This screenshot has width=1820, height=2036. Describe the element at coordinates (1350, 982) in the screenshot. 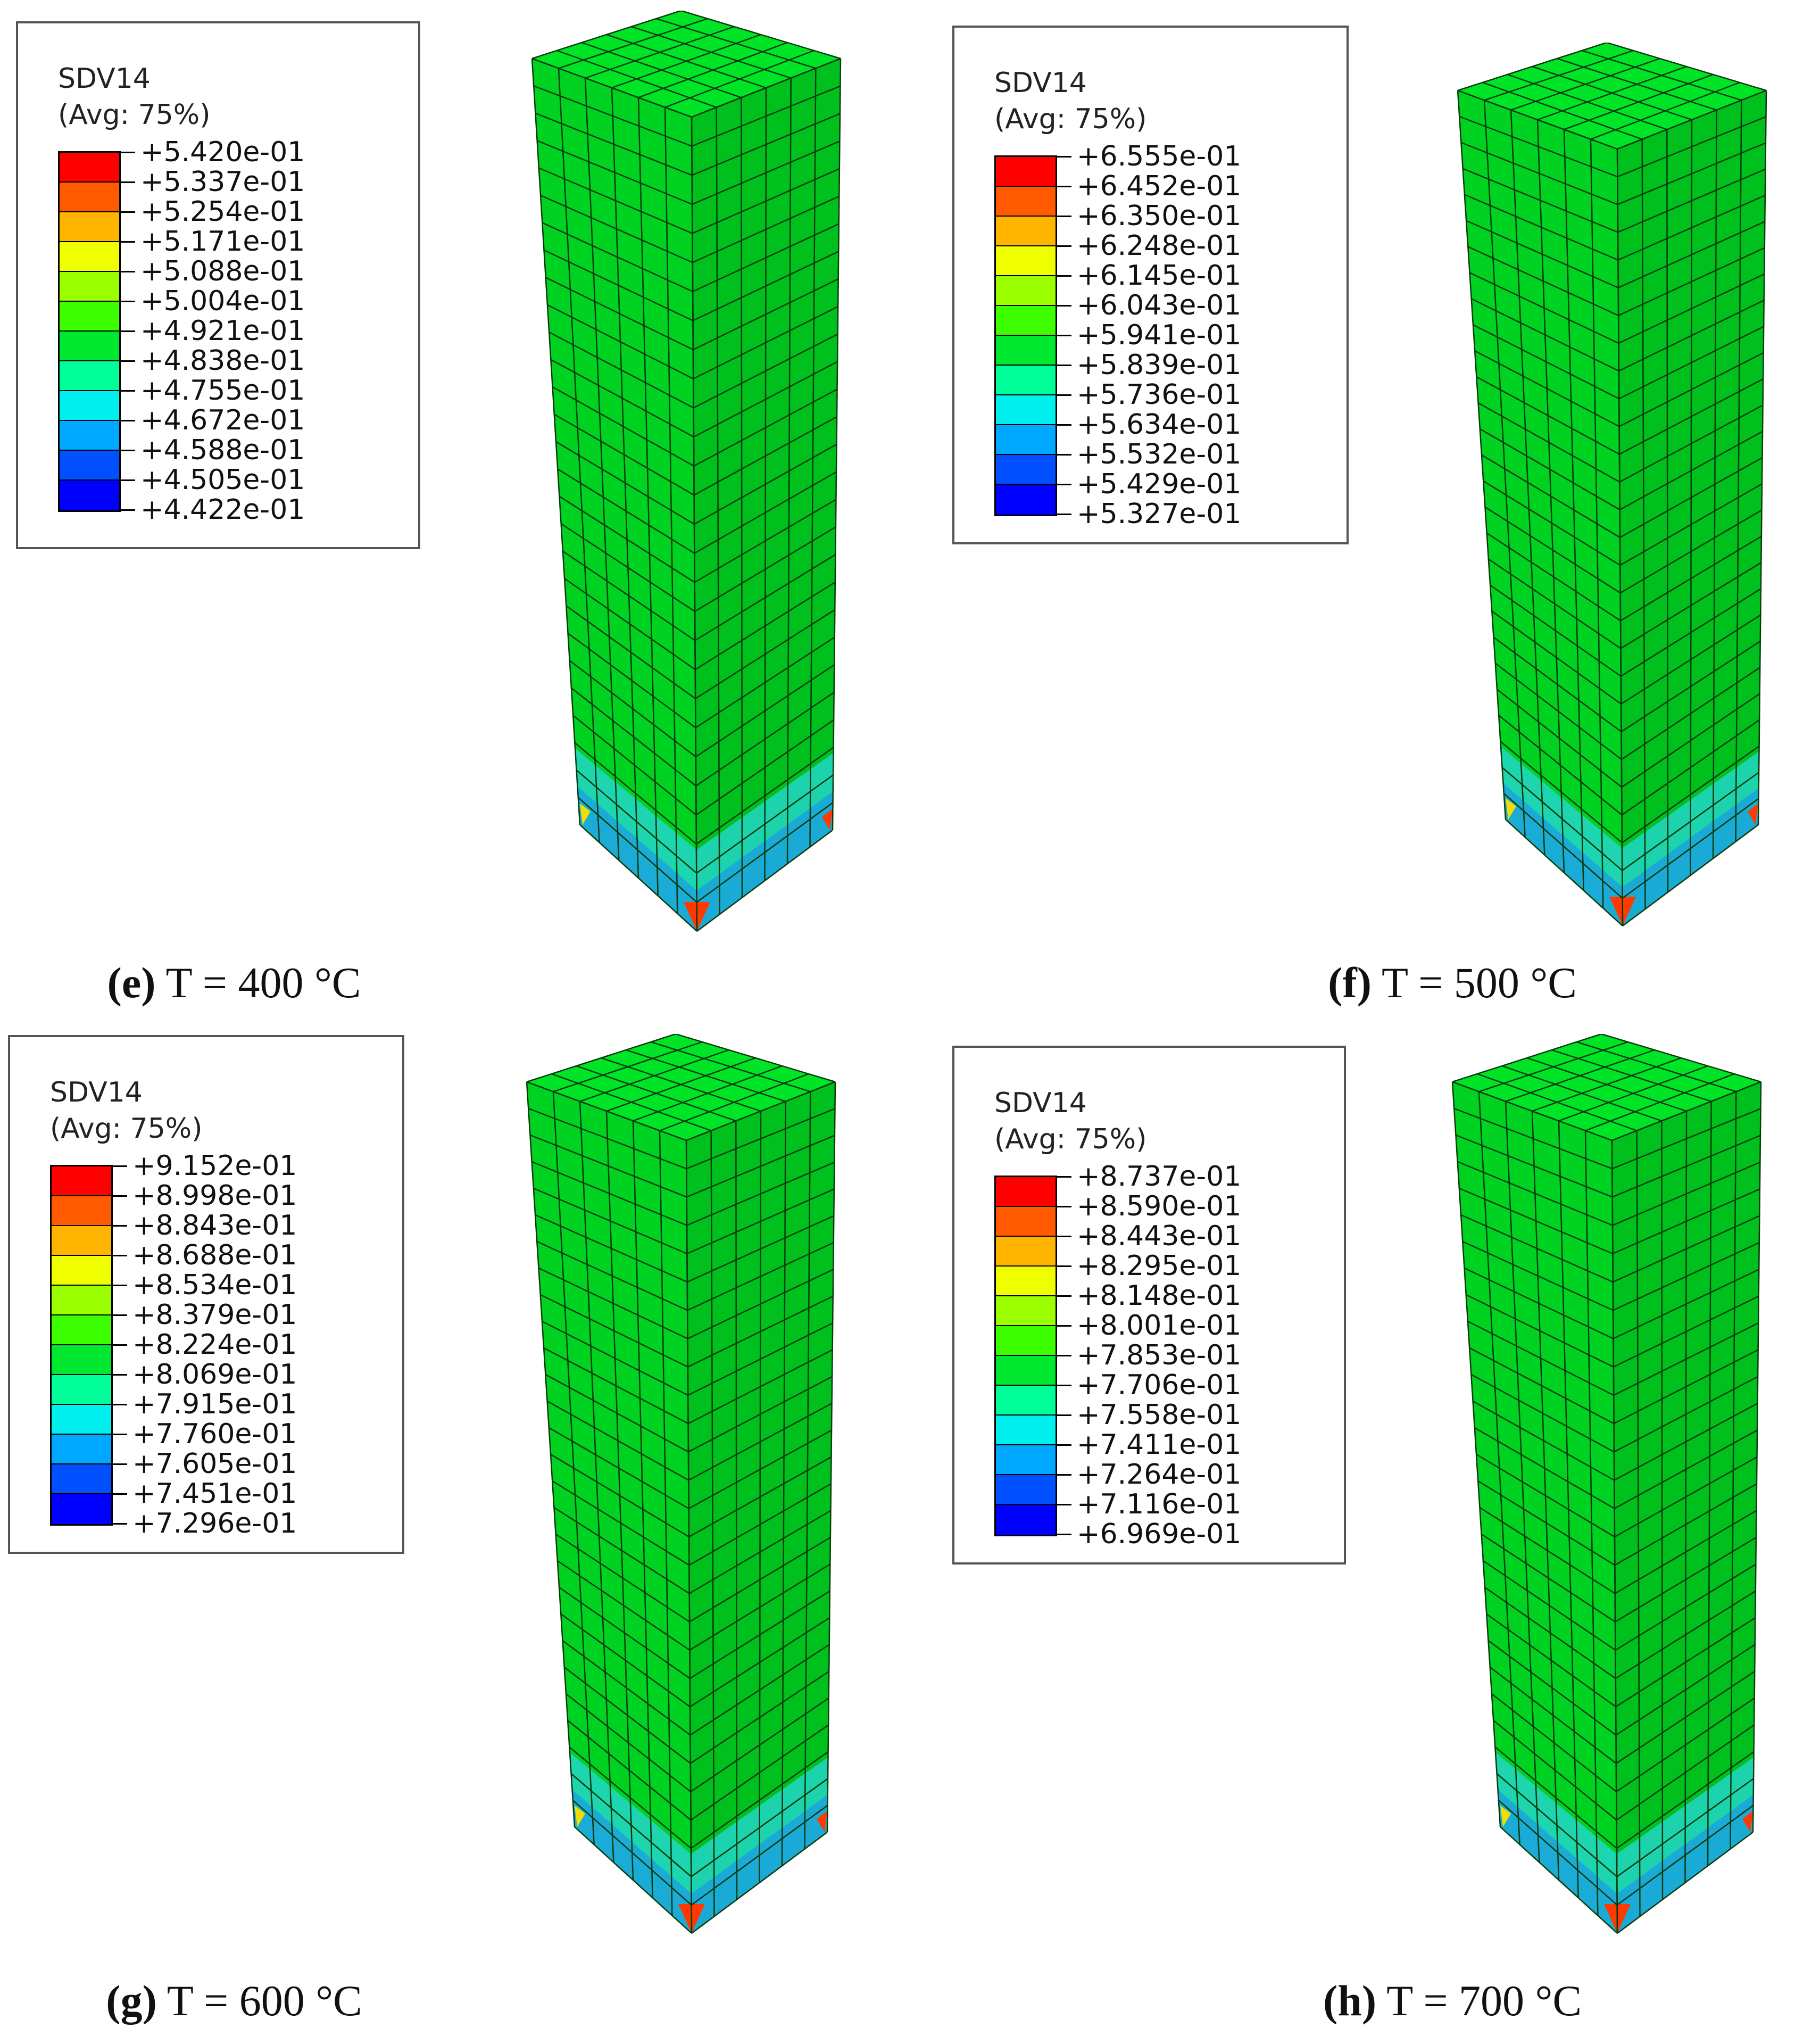

I see `caption-letter: (f)` at that location.